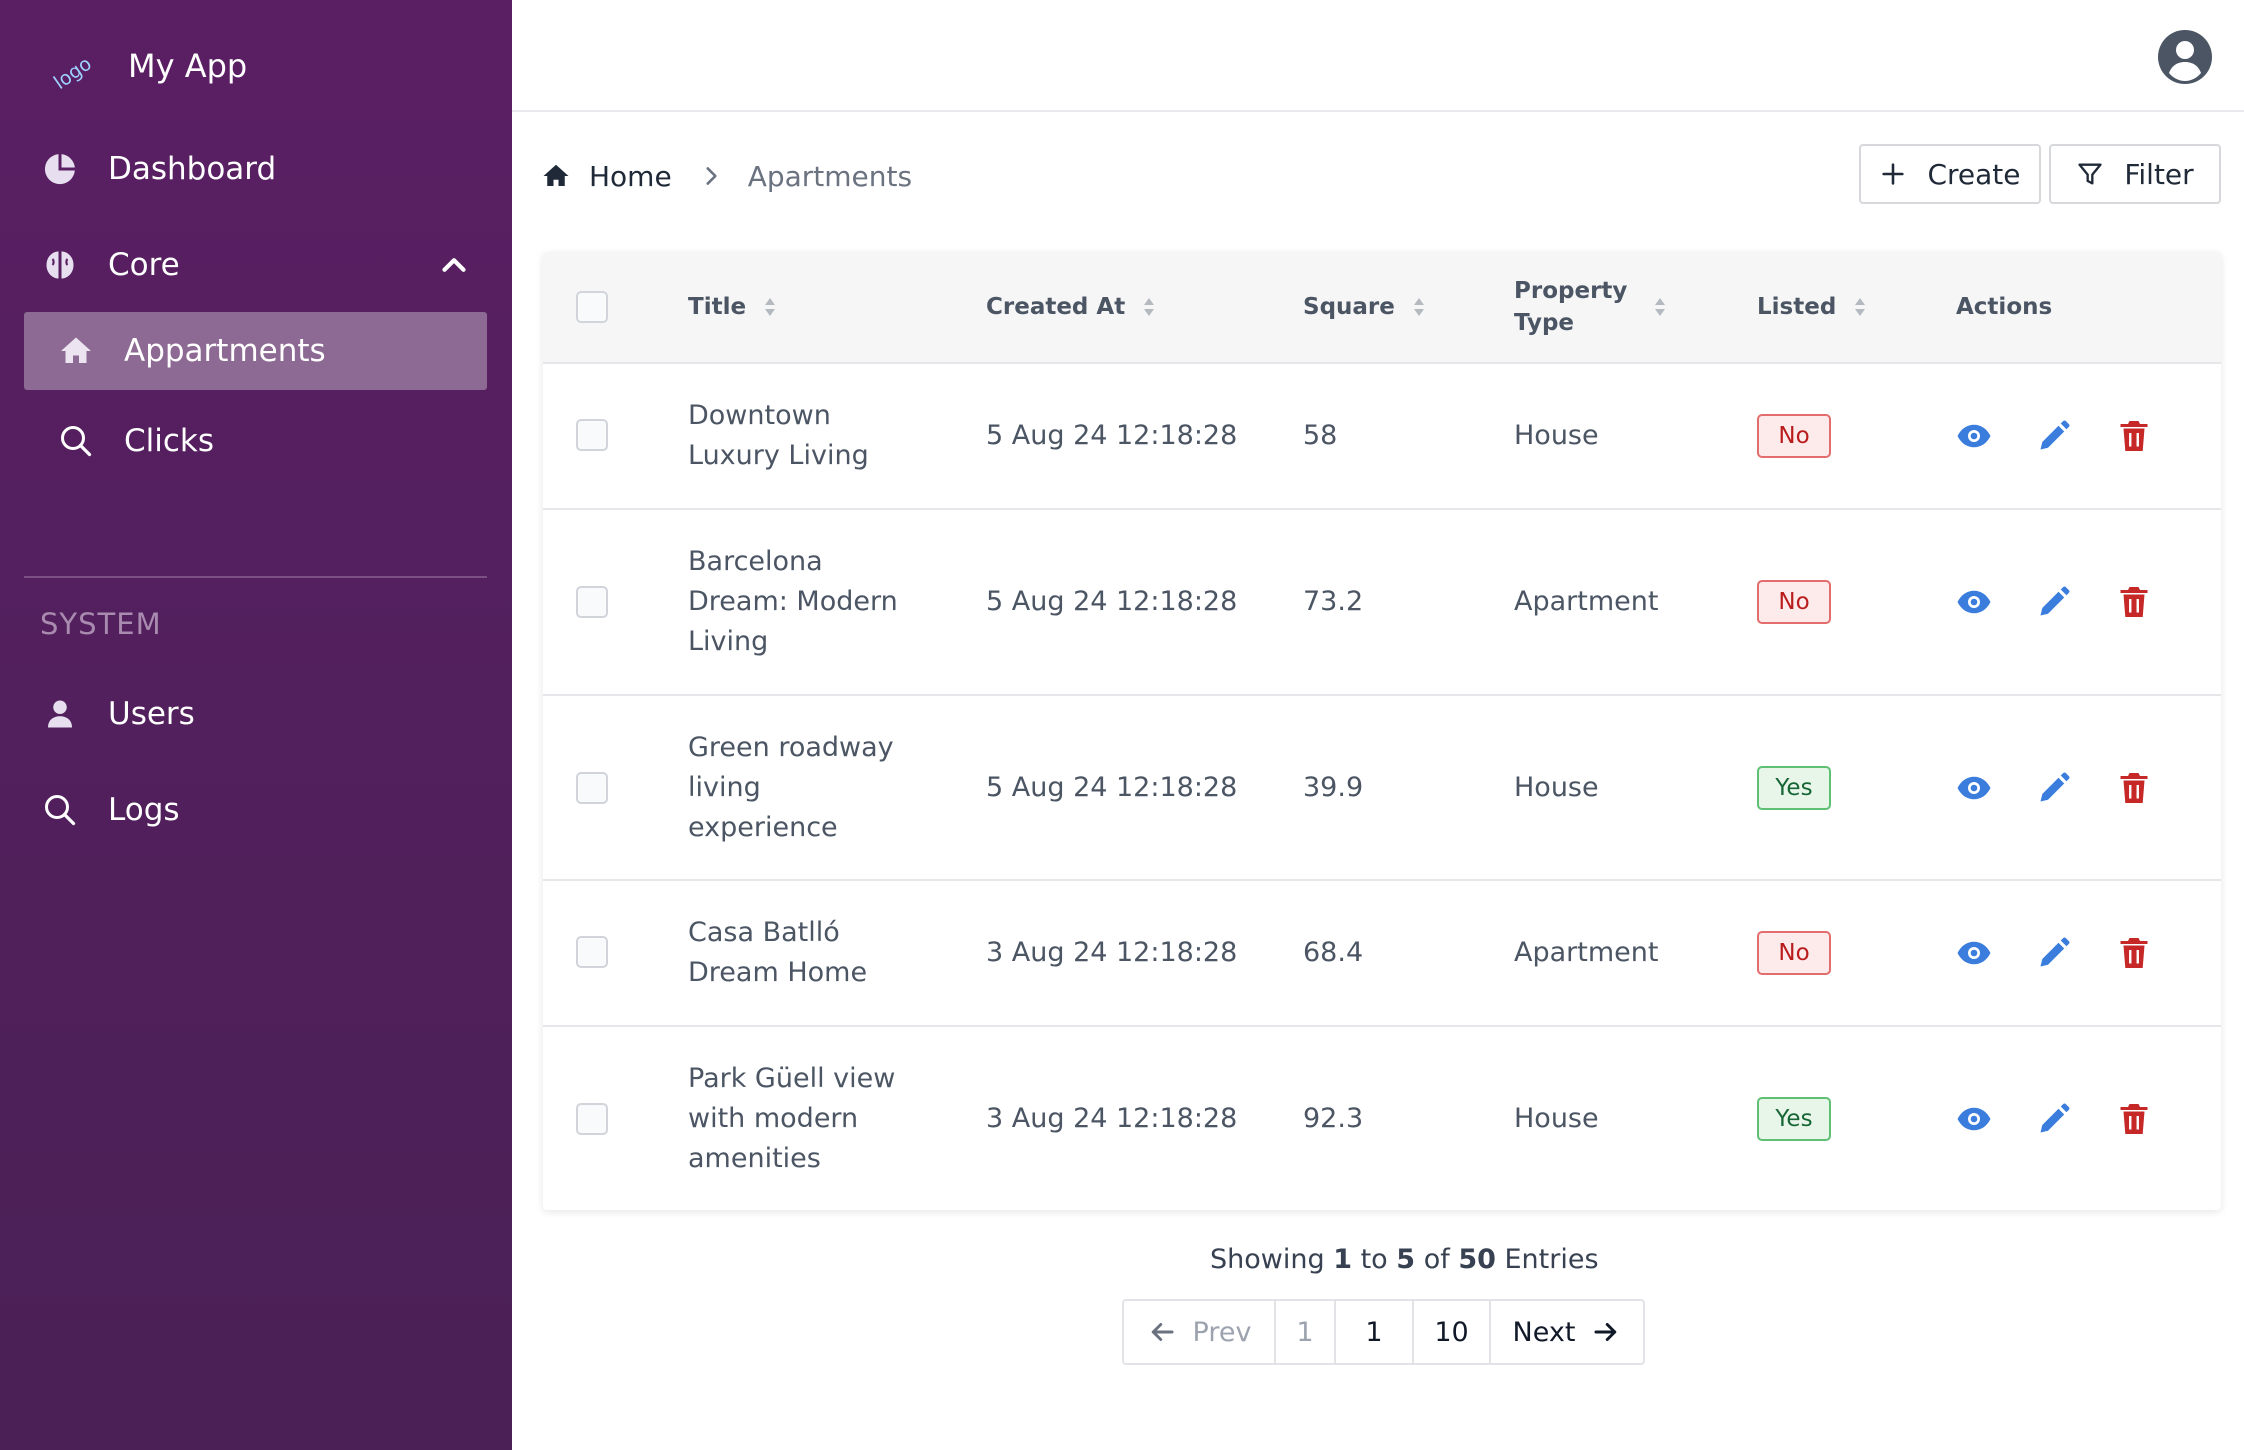 This screenshot has width=2244, height=1450. I want to click on breadcrumb: Home Apartments, so click(726, 176).